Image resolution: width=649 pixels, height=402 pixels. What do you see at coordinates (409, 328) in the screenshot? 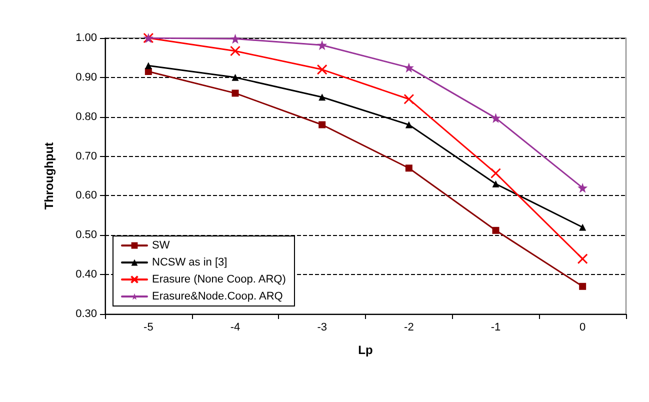
I see `x-tick-label: -2` at bounding box center [409, 328].